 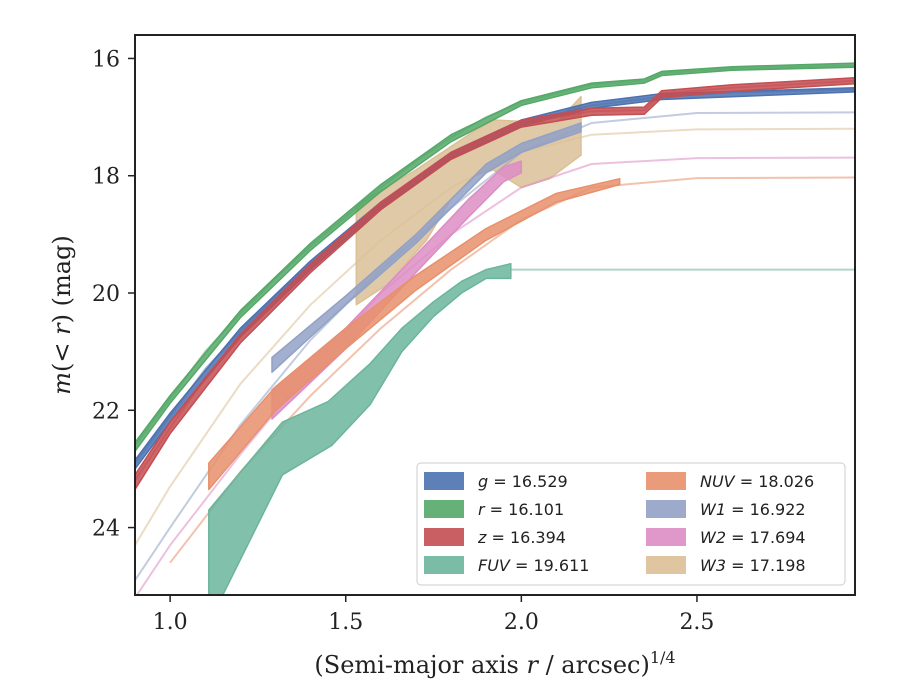 What do you see at coordinates (753, 565) in the screenshot?
I see `legend-label-w3: W3 = 17.198` at bounding box center [753, 565].